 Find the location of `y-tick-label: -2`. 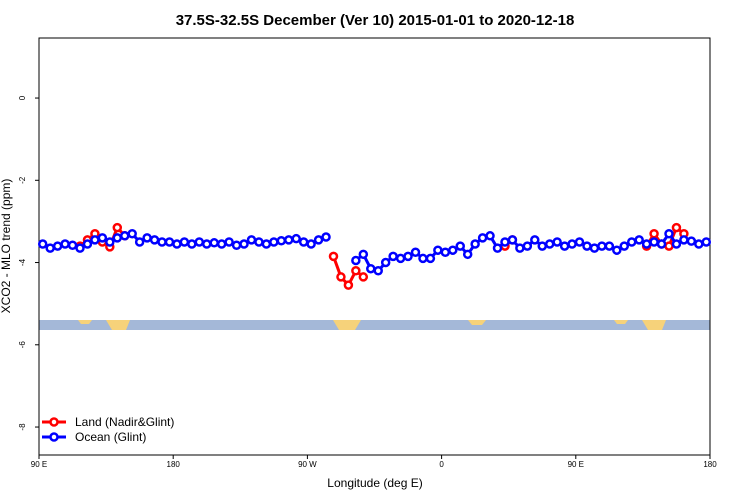

y-tick-label: -2 is located at coordinates (22, 180).